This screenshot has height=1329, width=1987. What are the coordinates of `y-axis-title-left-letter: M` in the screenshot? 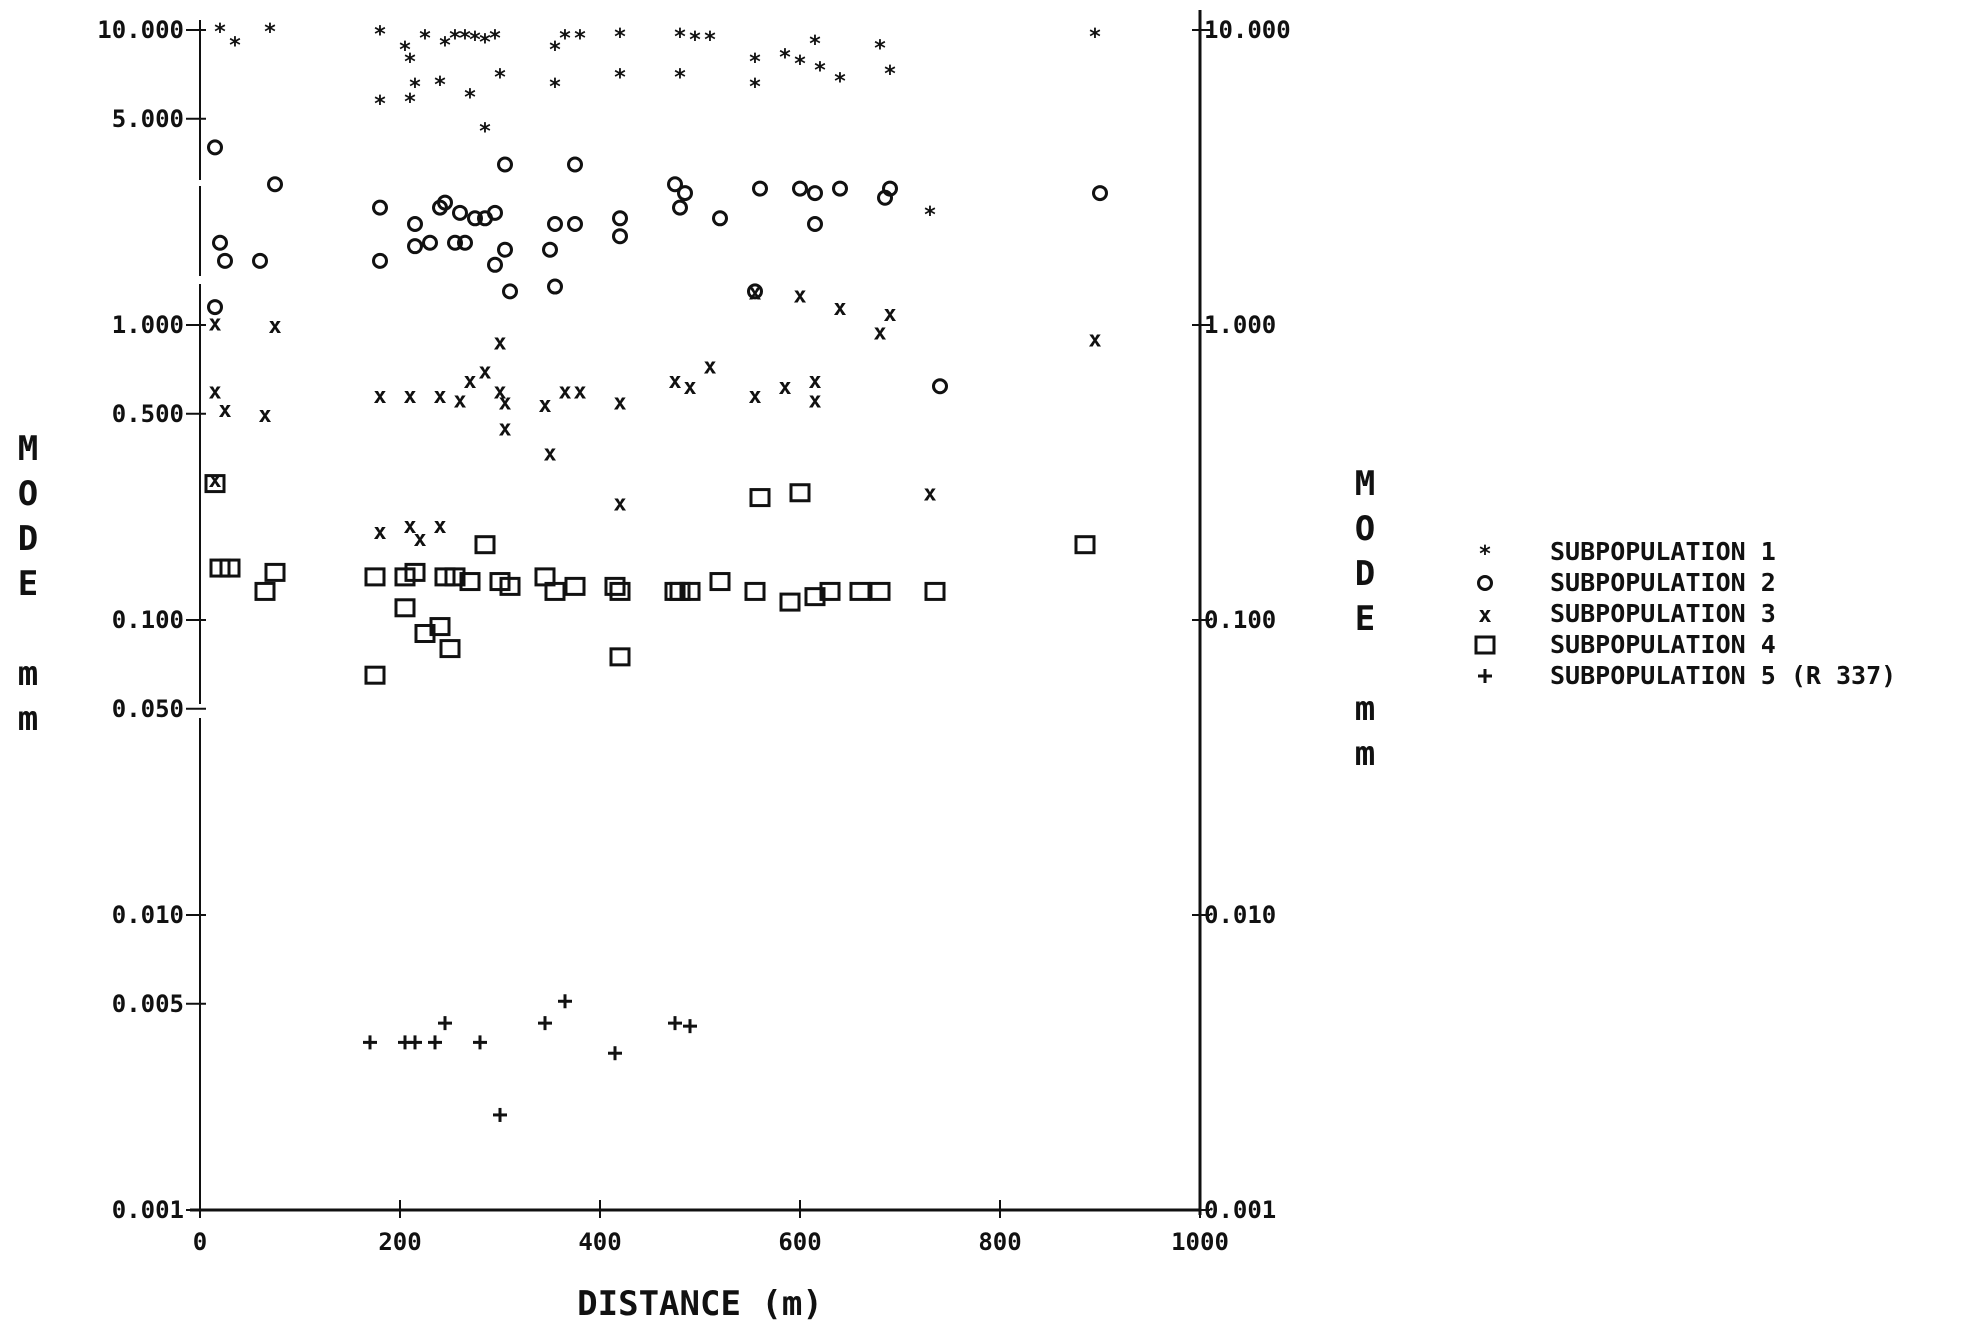 It's located at (28, 449).